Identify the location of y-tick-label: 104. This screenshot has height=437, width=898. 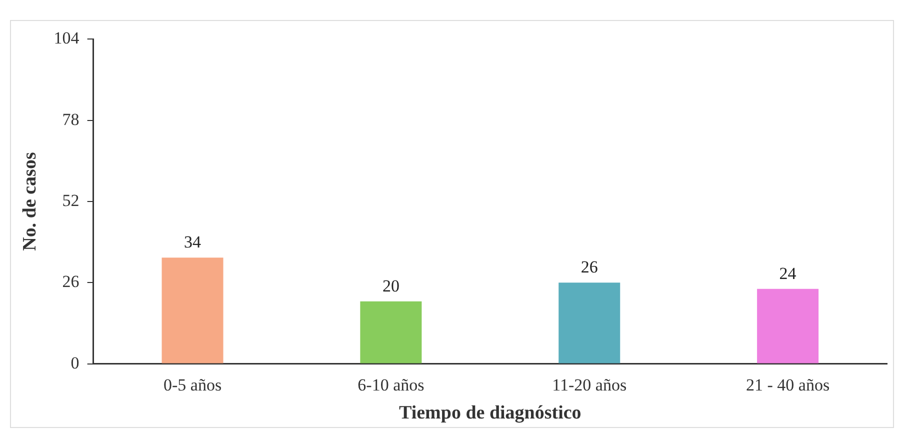
(67, 38).